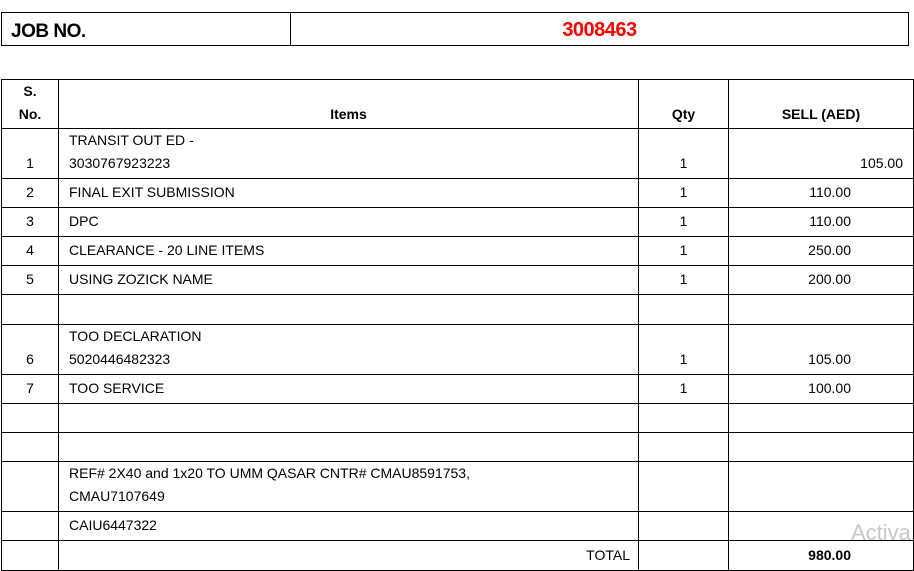  What do you see at coordinates (348, 555) in the screenshot?
I see `total-label: TOTAL` at bounding box center [348, 555].